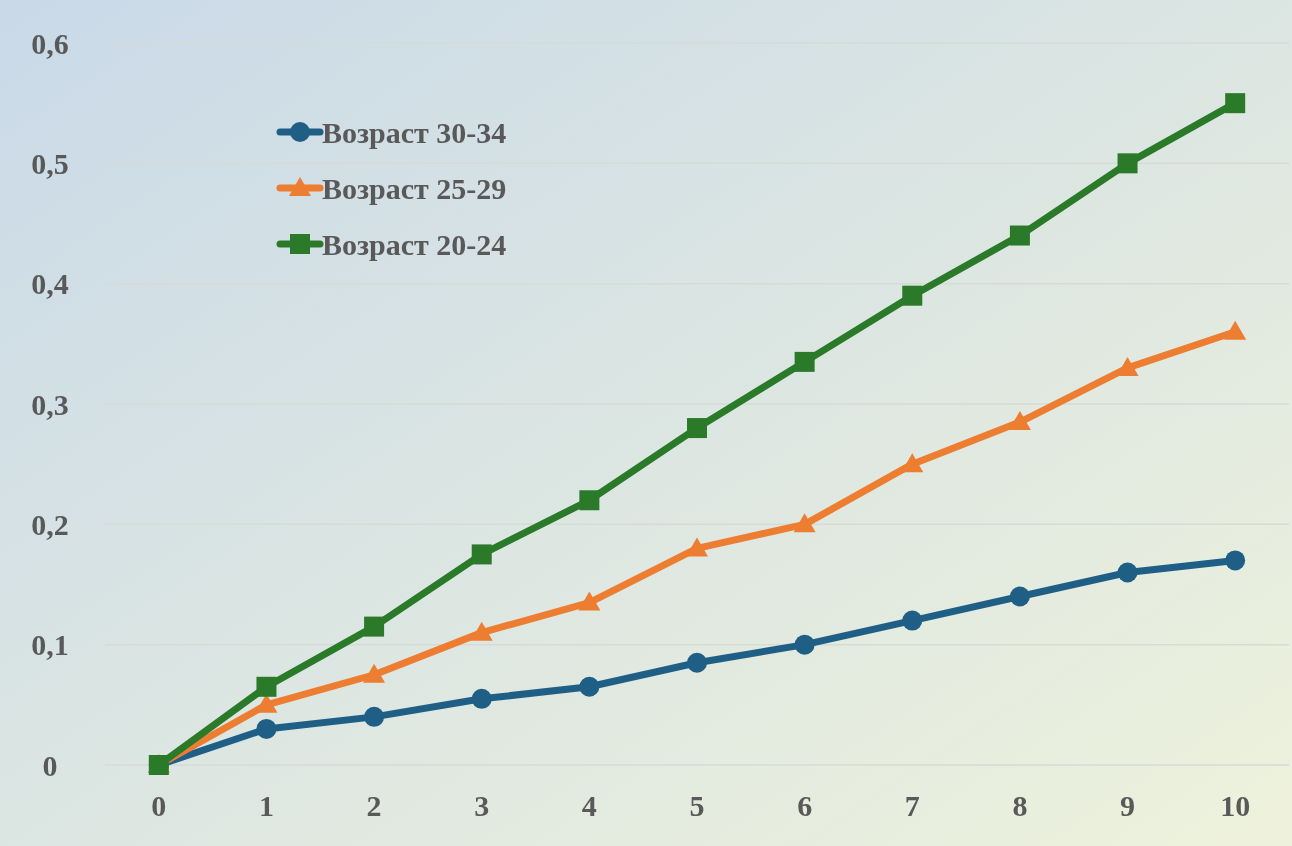 The image size is (1292, 846). Describe the element at coordinates (50, 404) in the screenshot. I see `y-tick-label: 0,3` at that location.